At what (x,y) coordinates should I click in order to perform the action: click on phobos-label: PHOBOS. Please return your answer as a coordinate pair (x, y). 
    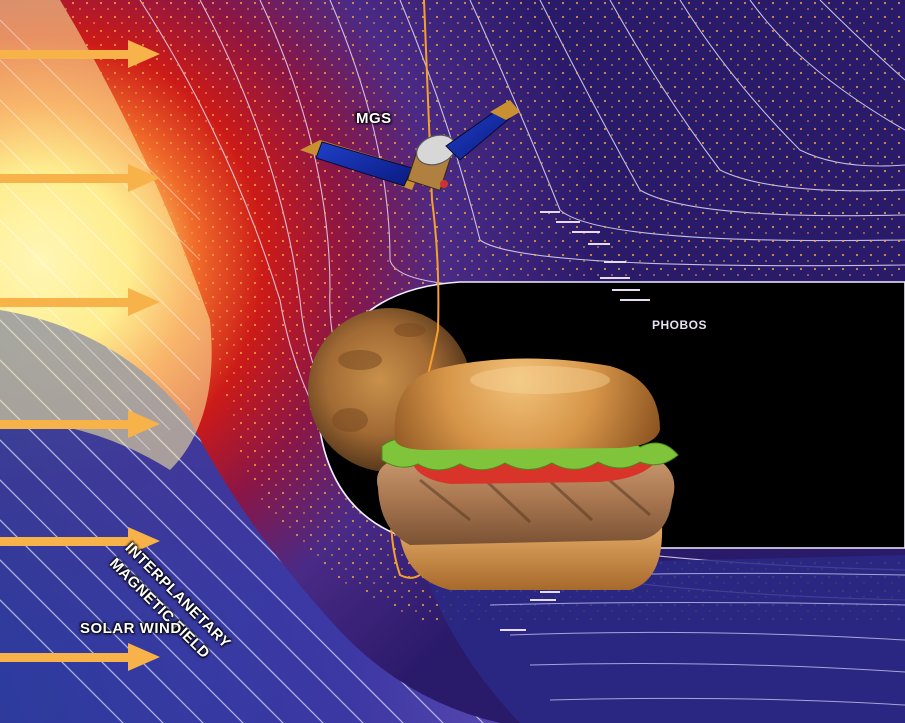
    Looking at the image, I should click on (680, 325).